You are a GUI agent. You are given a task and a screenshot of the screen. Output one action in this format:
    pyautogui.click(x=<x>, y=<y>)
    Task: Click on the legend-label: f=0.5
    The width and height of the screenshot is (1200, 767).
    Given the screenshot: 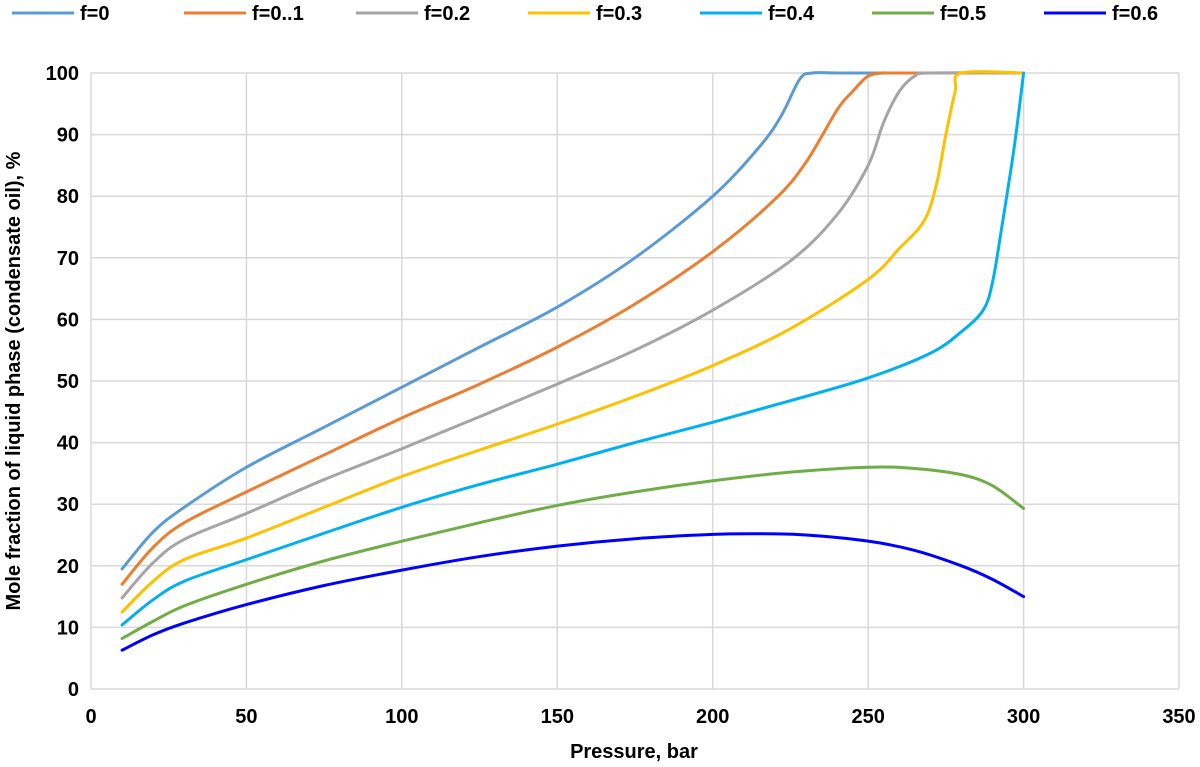 What is the action you would take?
    pyautogui.click(x=963, y=14)
    